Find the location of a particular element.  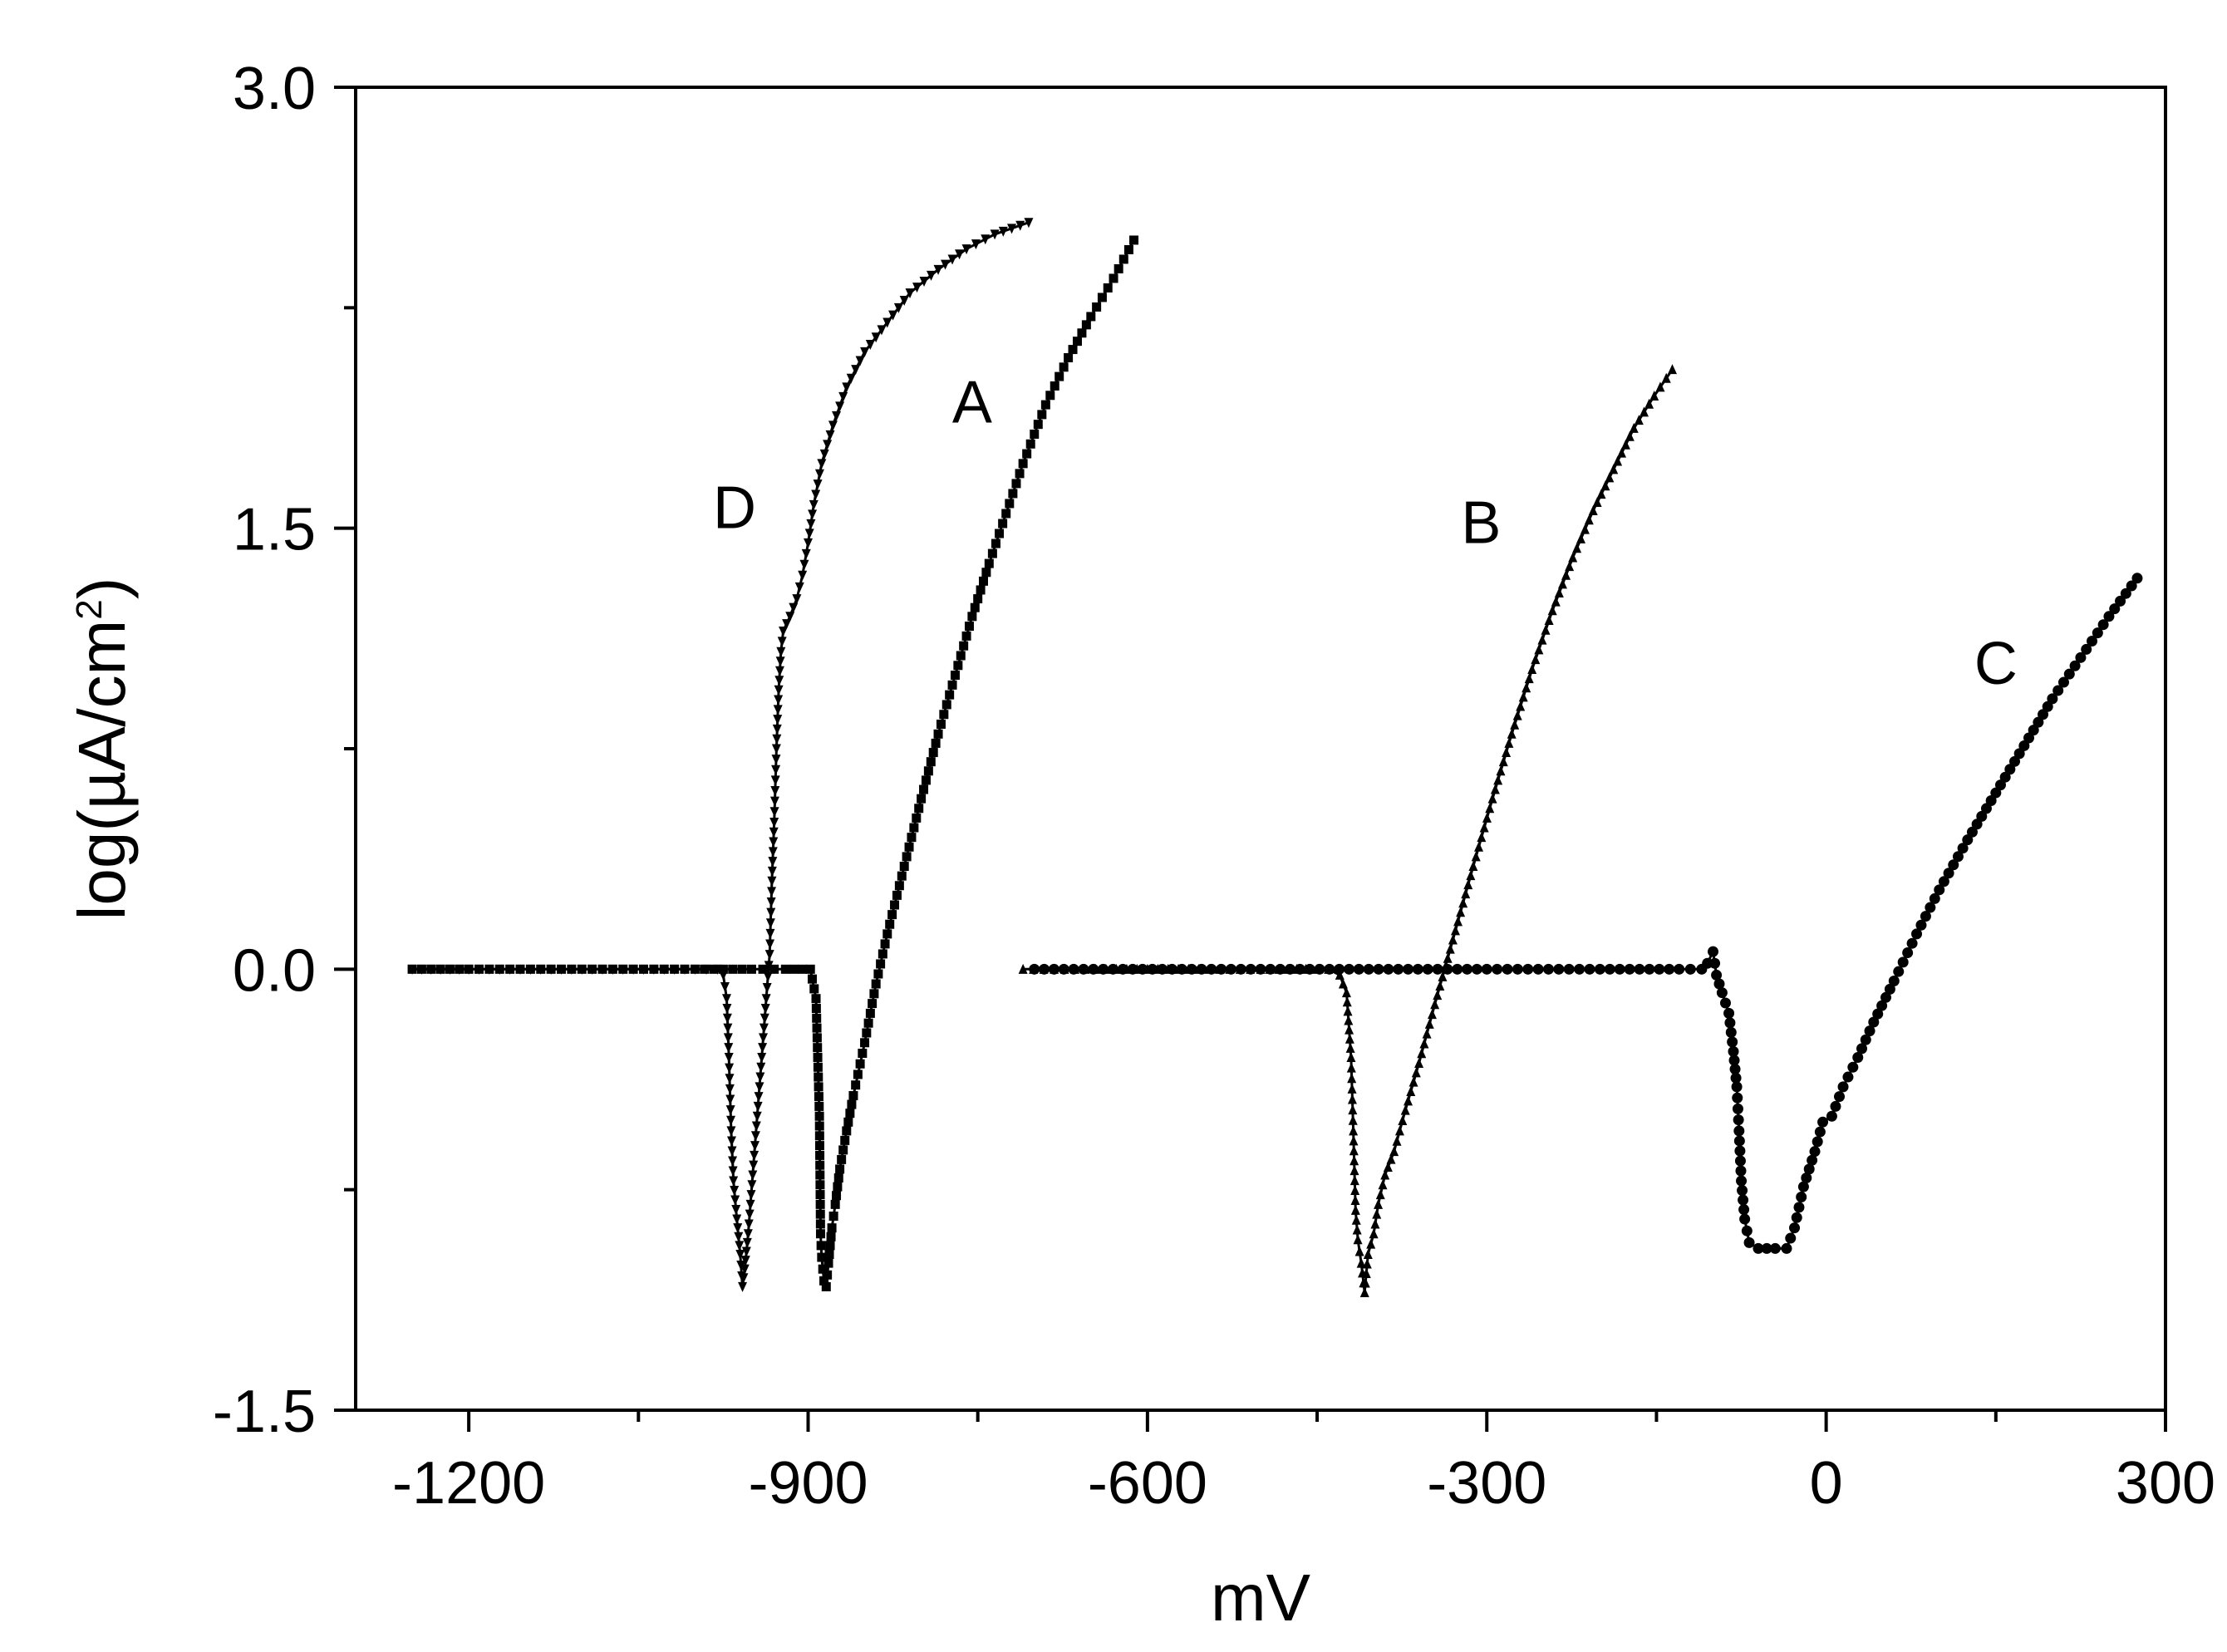

label-layer: A D B C is located at coordinates (1365, 533).